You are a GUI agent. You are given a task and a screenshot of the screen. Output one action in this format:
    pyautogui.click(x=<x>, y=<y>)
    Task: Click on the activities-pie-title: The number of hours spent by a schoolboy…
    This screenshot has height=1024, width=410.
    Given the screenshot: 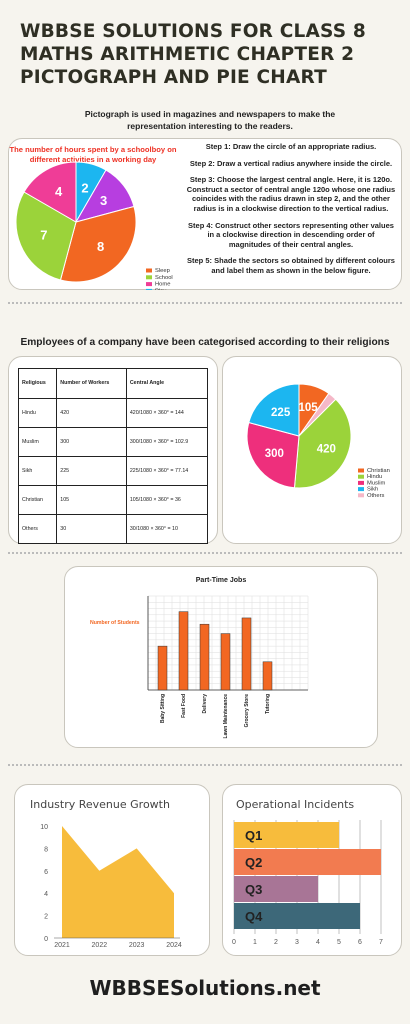 What is the action you would take?
    pyautogui.click(x=93, y=154)
    